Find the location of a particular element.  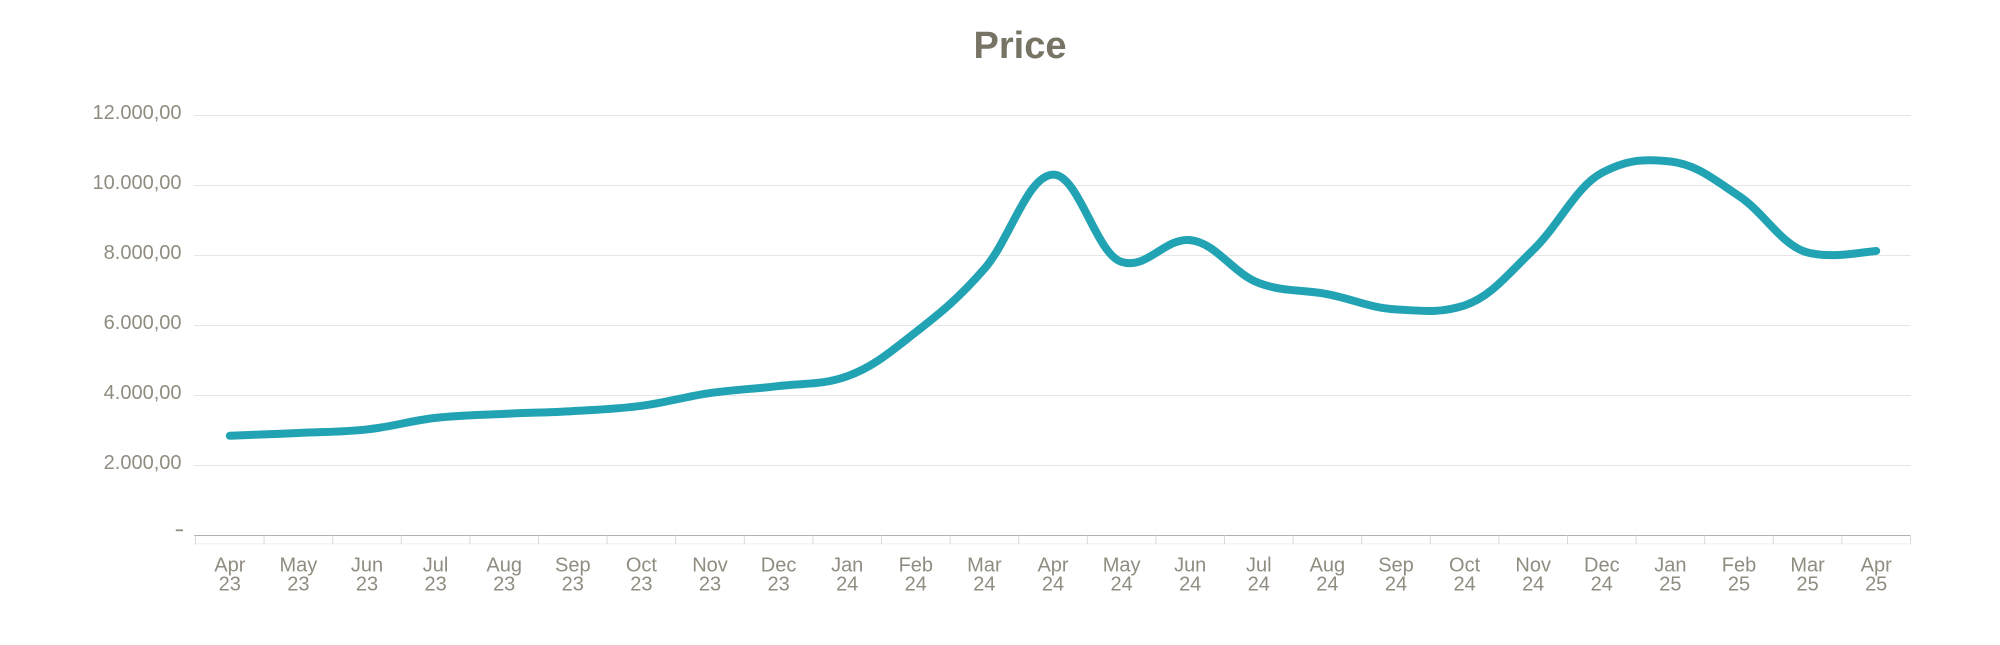

svg-text: 12.000,00 is located at coordinates (137, 113).